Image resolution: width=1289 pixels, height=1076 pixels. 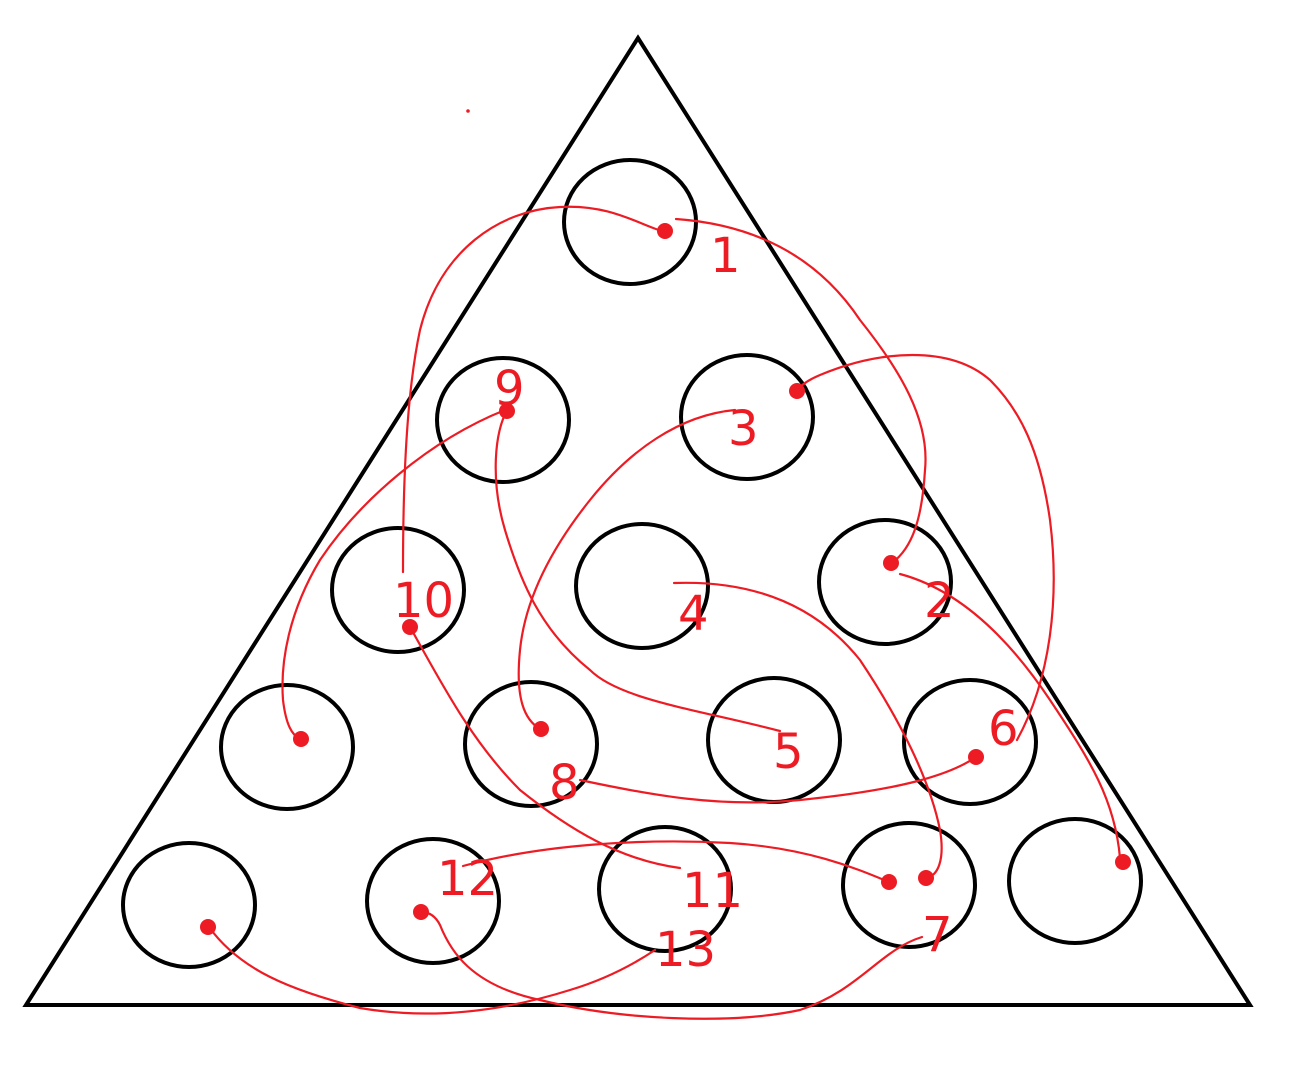 I want to click on move-3-end-dot, so click(x=541, y=729).